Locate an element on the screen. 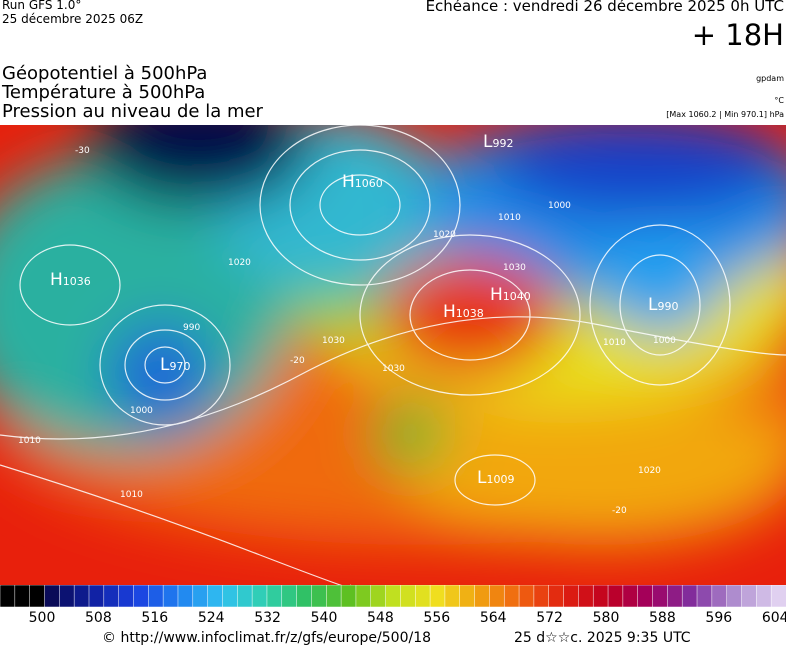 The image size is (786, 648). center-value: 1040 is located at coordinates (517, 296).